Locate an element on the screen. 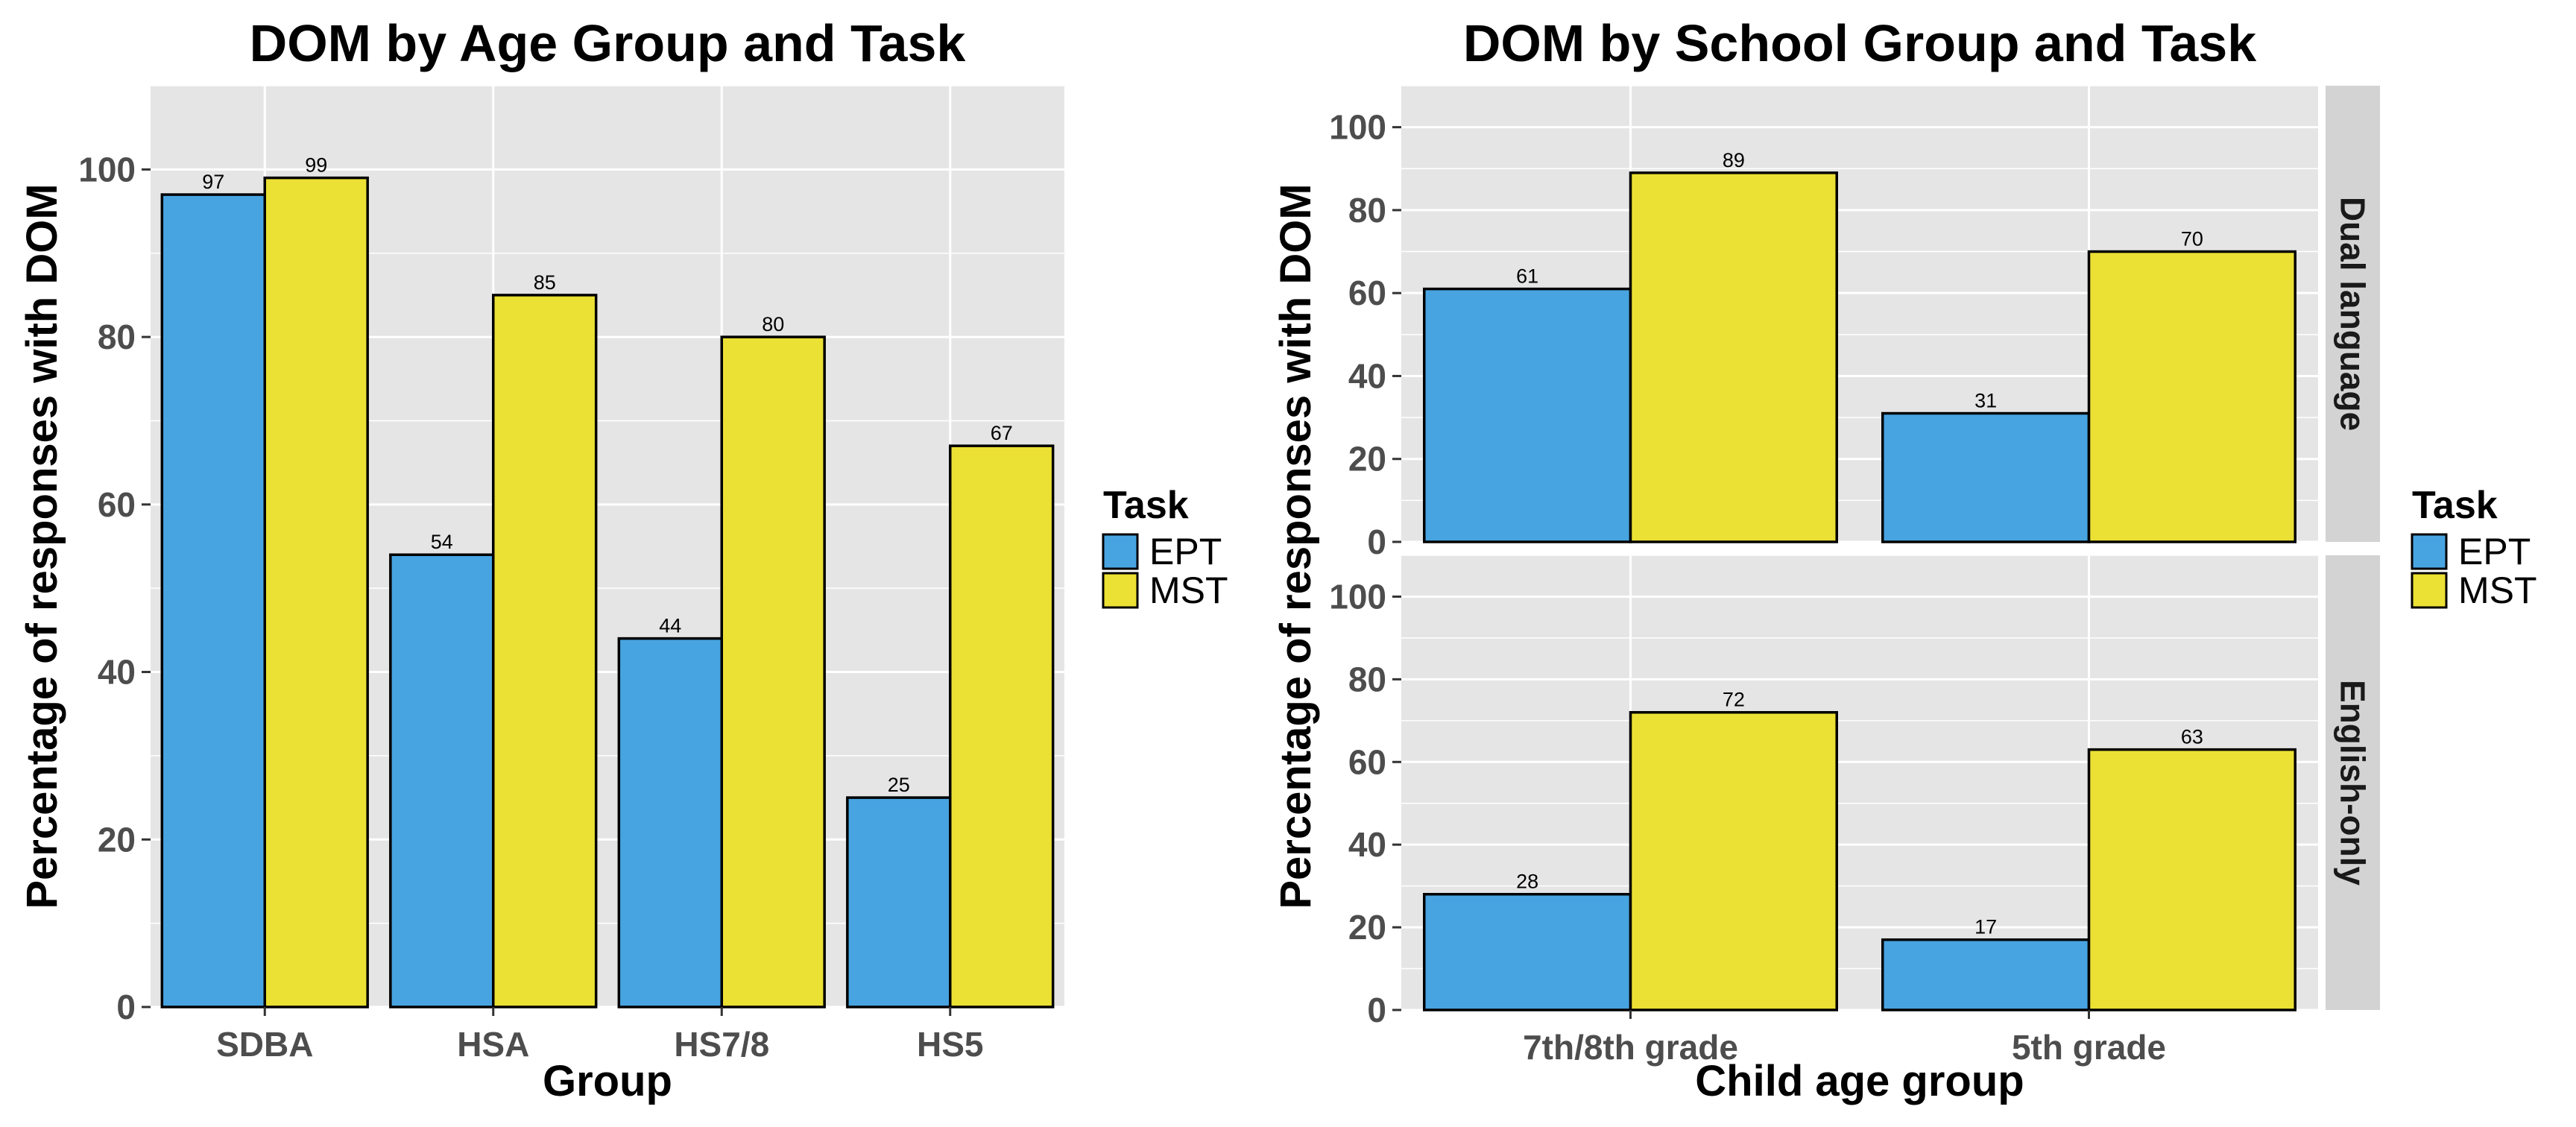 This screenshot has height=1127, width=2576. age-bar-ept-hs5 is located at coordinates (899, 902).